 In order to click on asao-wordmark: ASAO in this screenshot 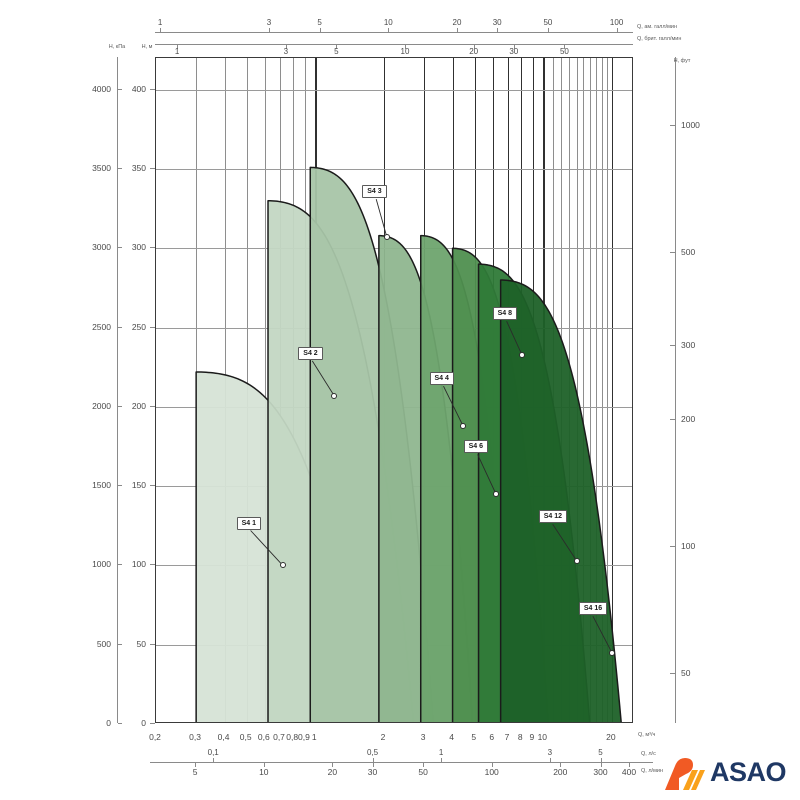, I will do `click(748, 771)`.